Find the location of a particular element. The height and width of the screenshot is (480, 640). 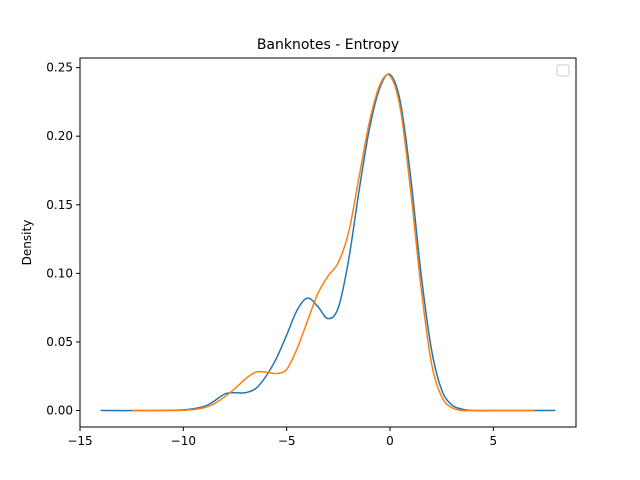

x-tick-label: −10 is located at coordinates (183, 441).